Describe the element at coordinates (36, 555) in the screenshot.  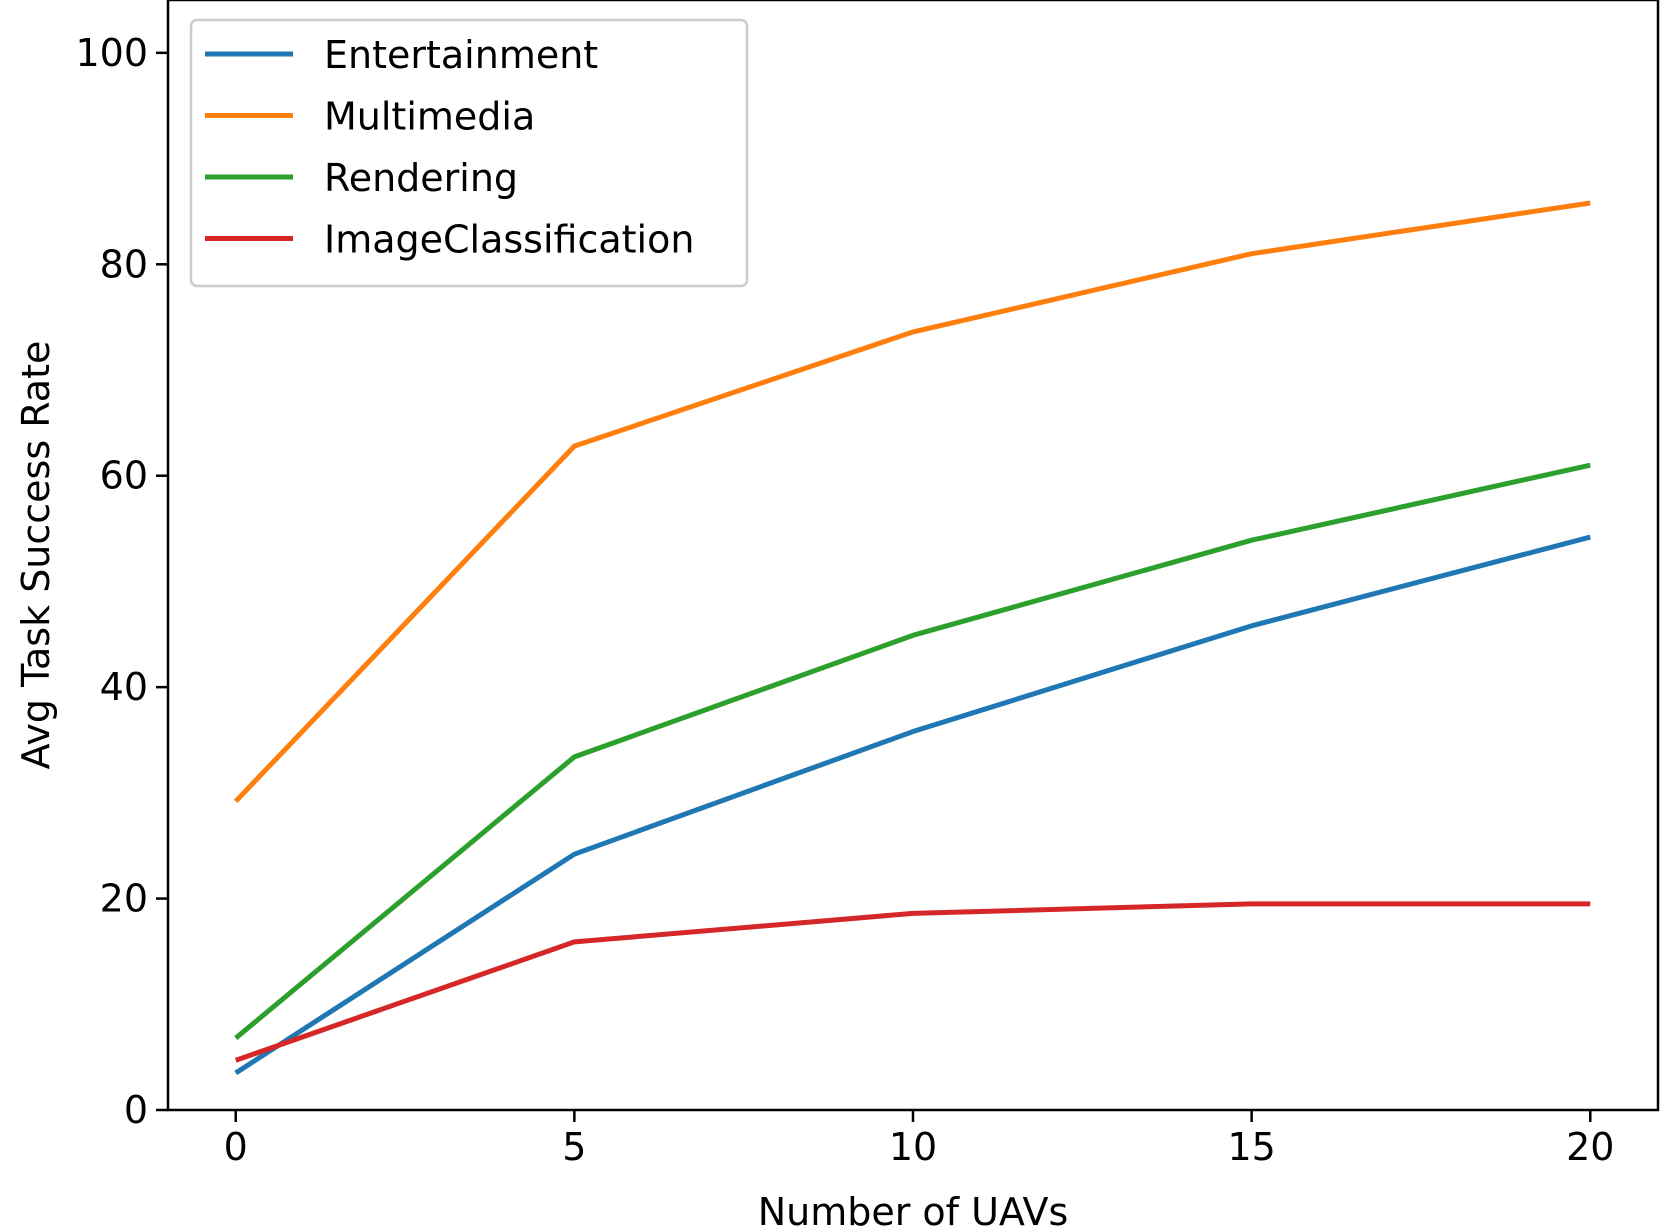
I see `y-axis-label: Avg Task Success Rate` at that location.